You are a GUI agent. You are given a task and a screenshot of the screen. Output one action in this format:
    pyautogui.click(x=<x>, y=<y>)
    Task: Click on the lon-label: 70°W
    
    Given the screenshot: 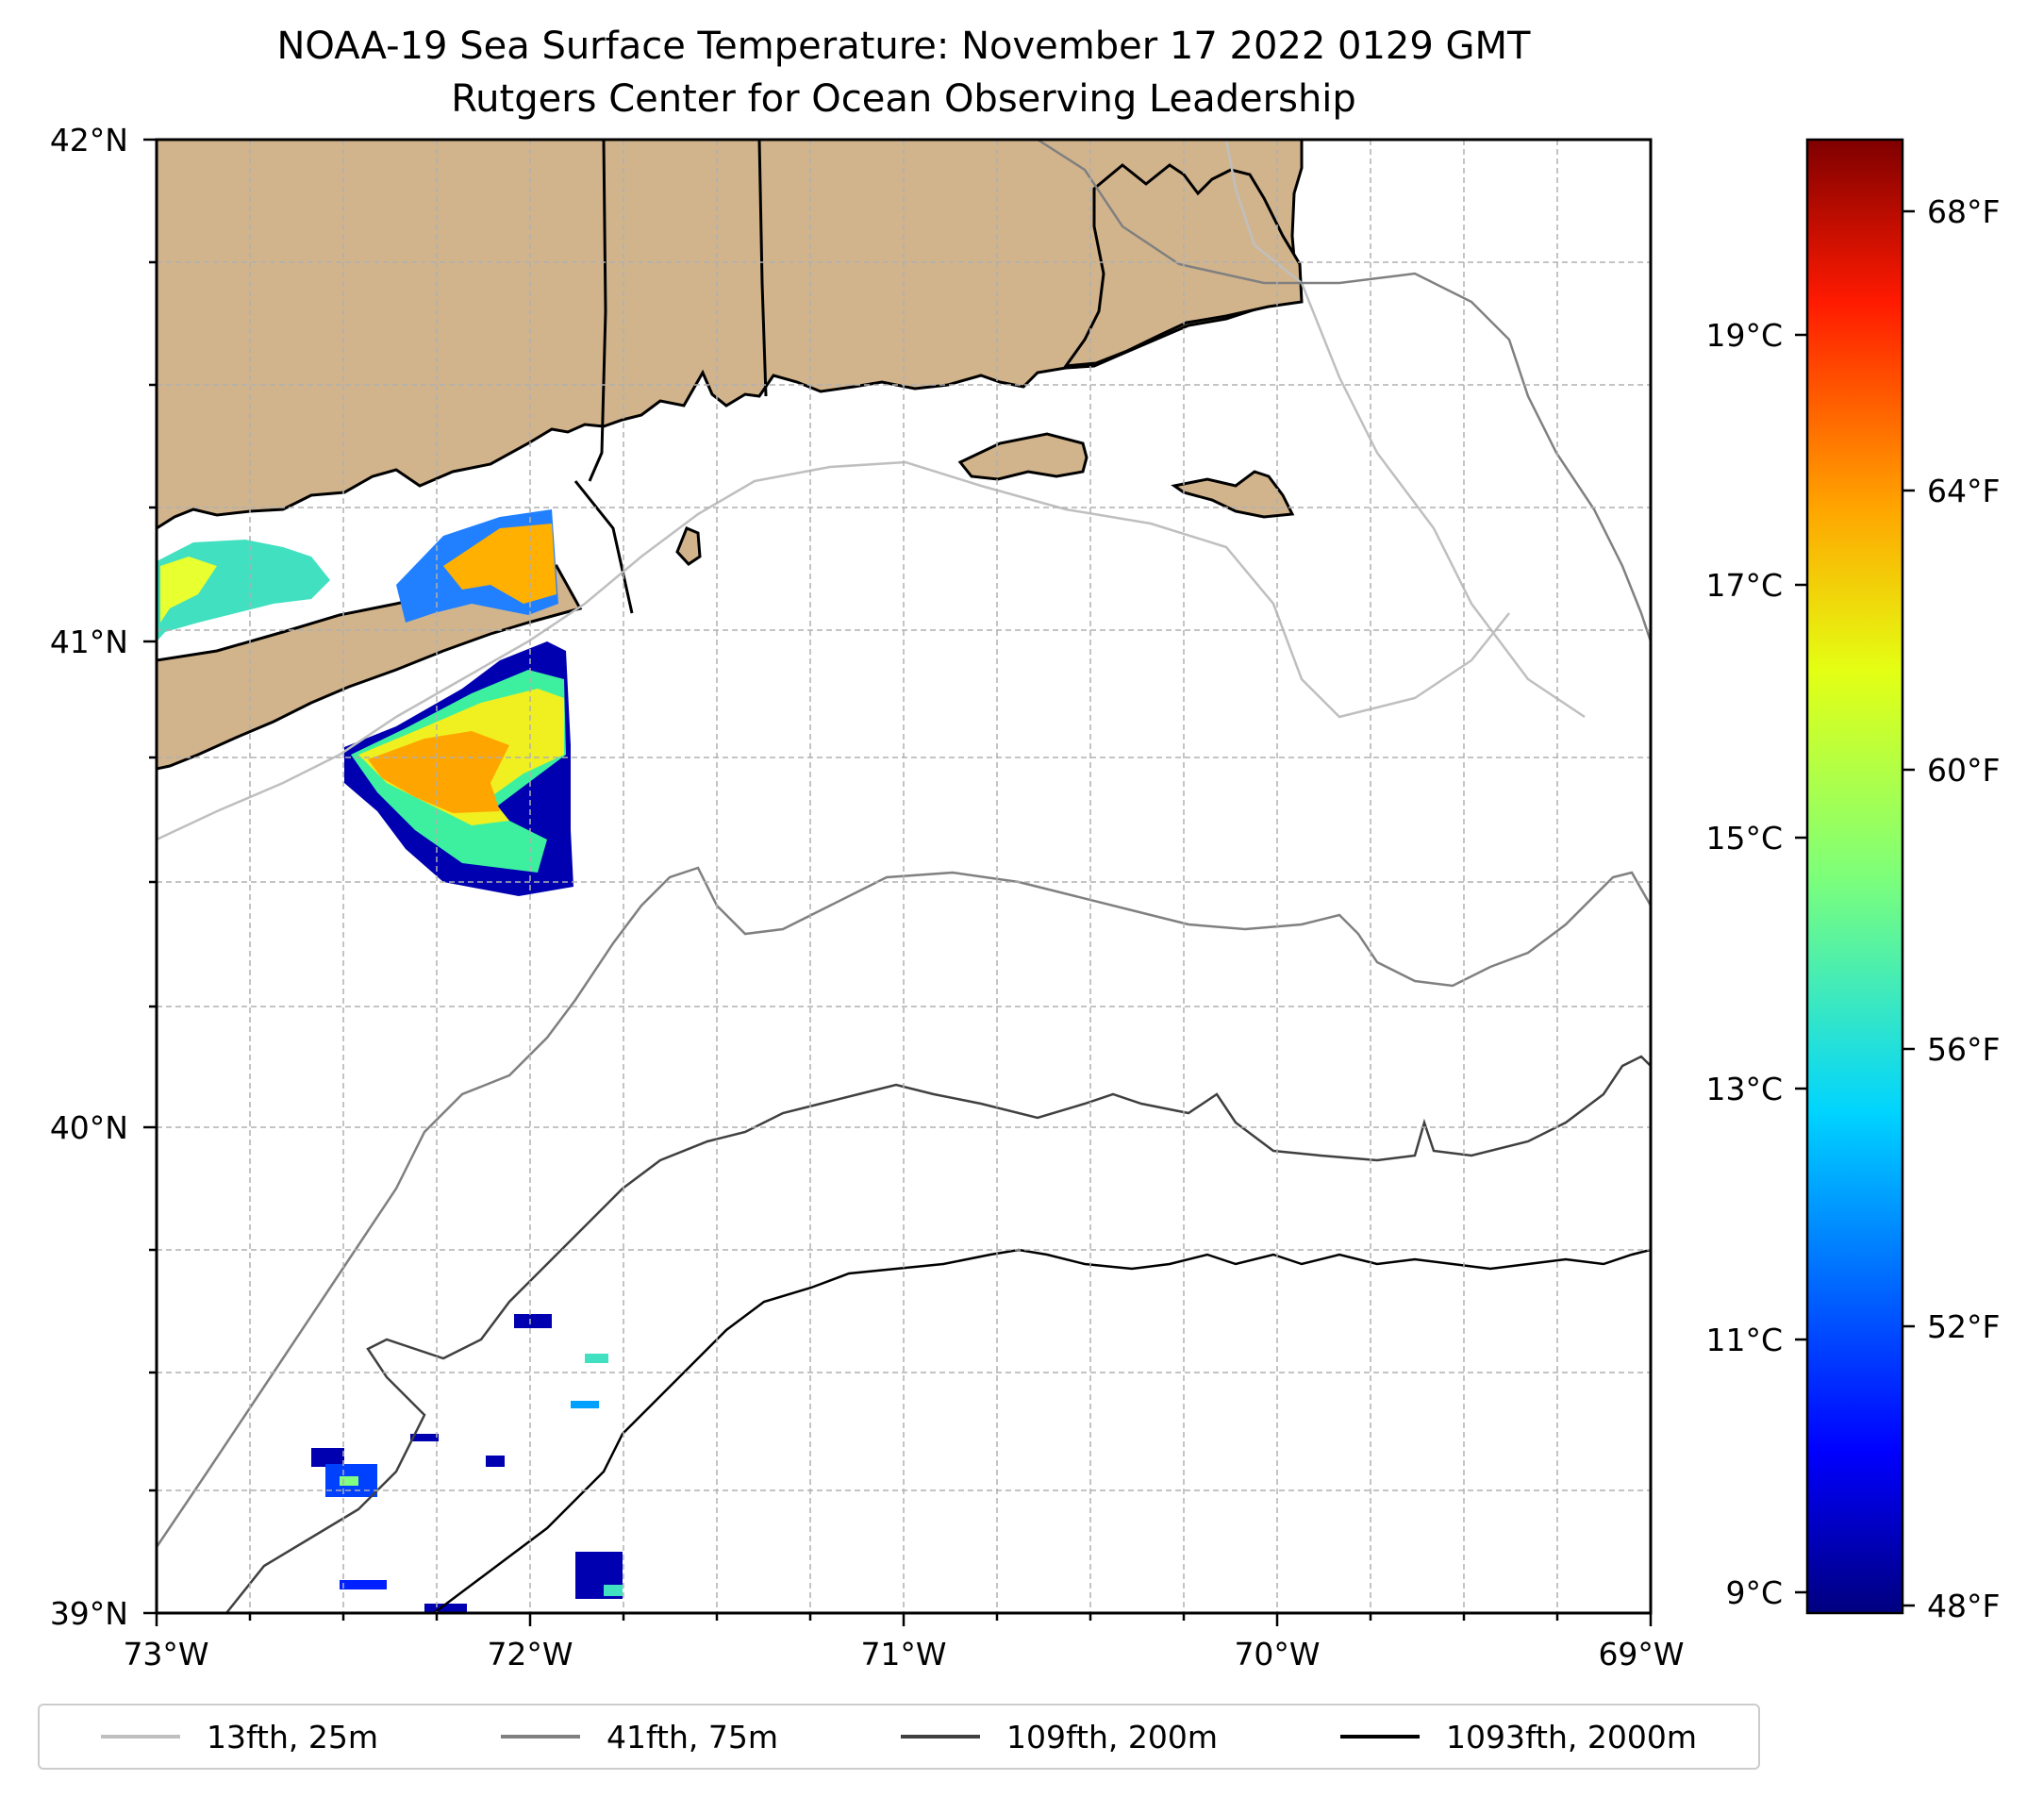 What is the action you would take?
    pyautogui.click(x=1277, y=1654)
    